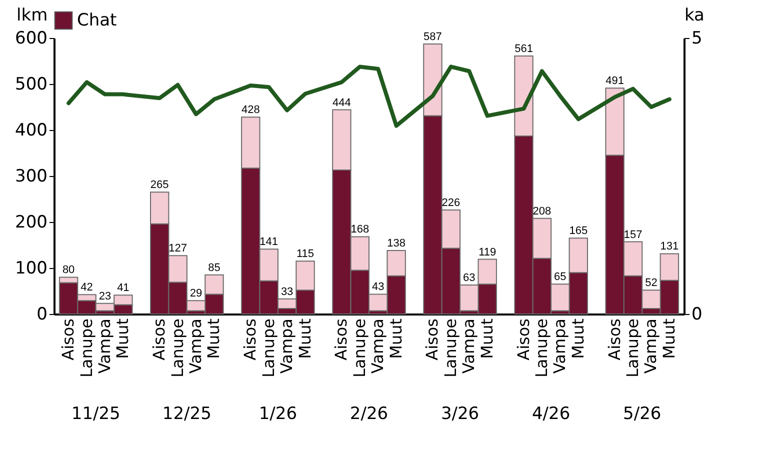  What do you see at coordinates (287, 292) in the screenshot?
I see `total-label: 33` at bounding box center [287, 292].